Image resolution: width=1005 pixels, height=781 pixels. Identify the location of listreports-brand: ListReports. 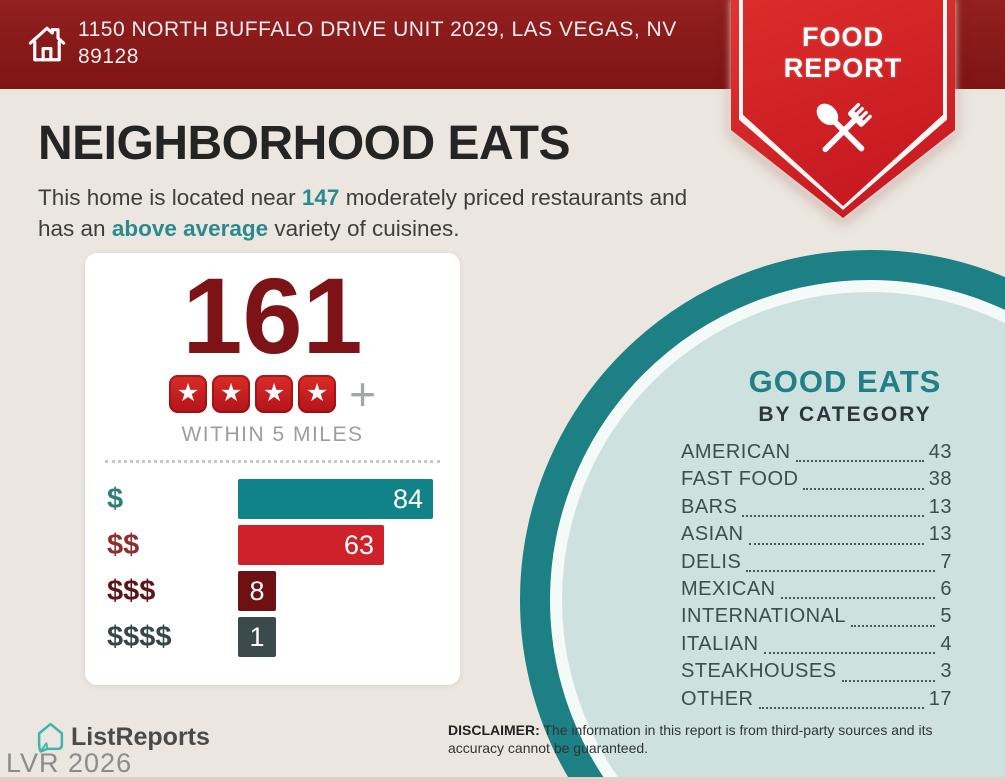
(123, 737).